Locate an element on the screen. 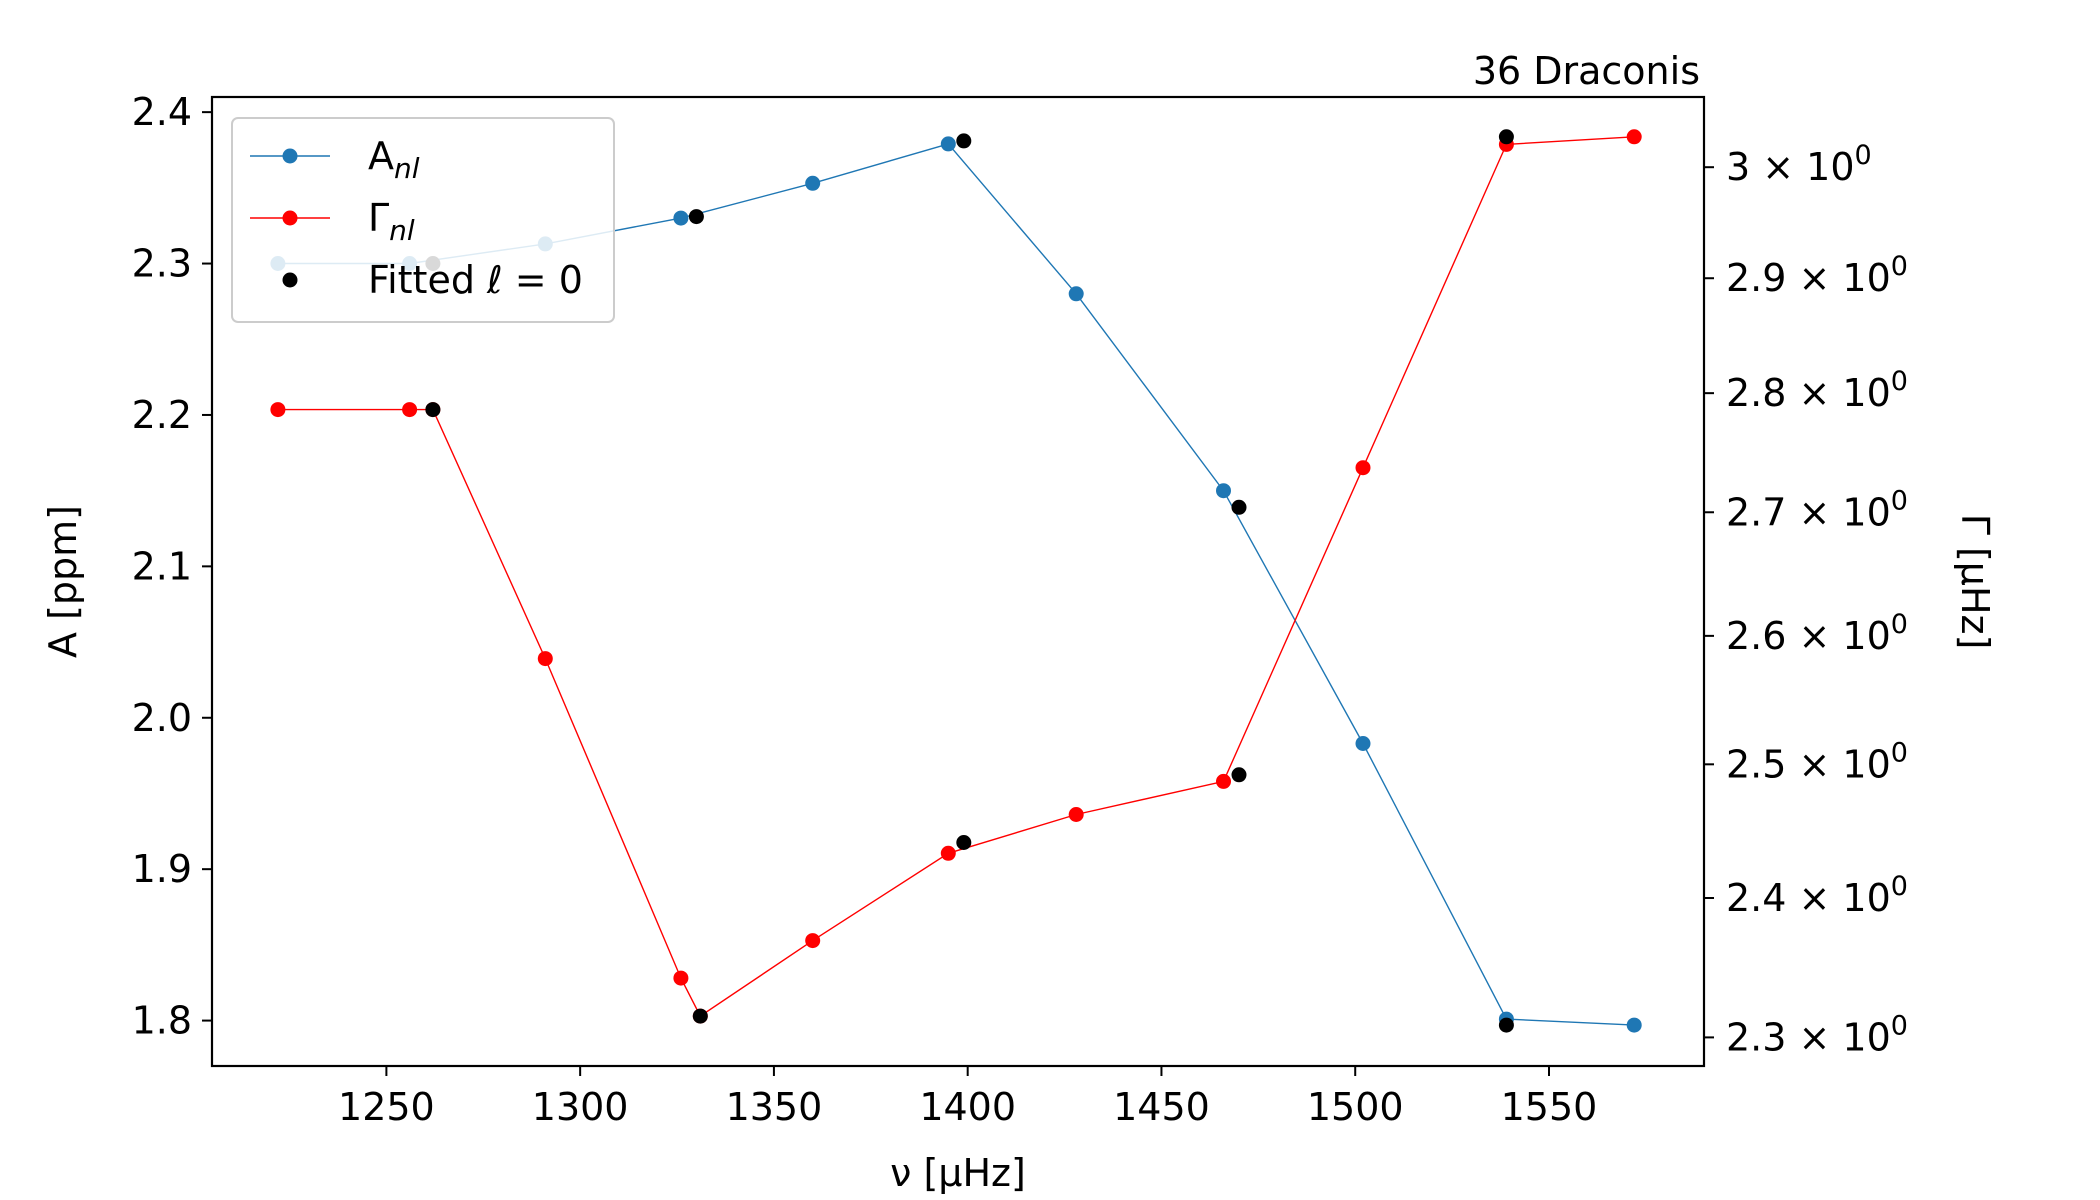 The width and height of the screenshot is (2100, 1200). x-axis-label: ν [μHz] is located at coordinates (958, 1173).